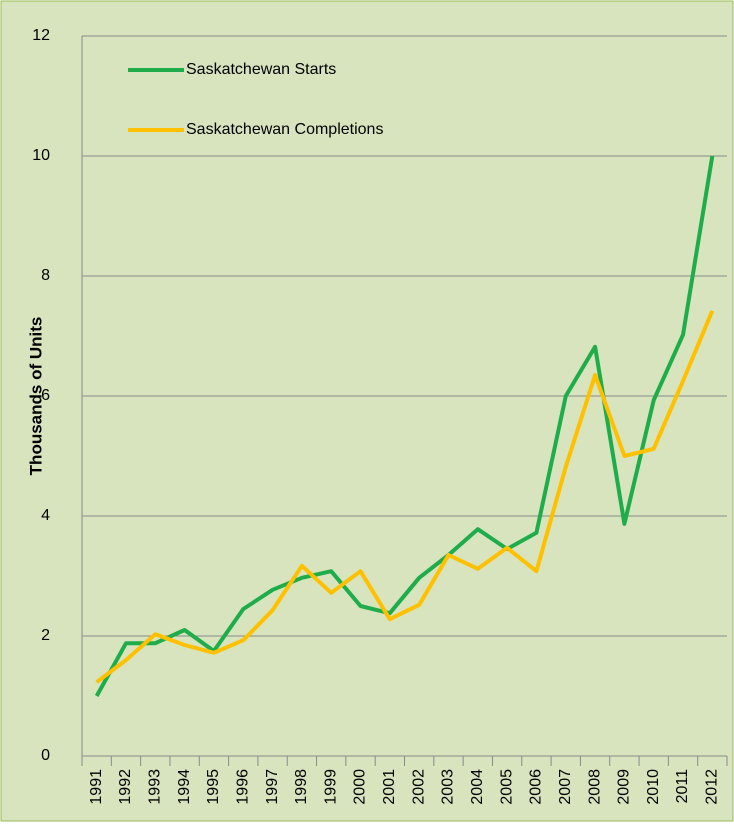 The image size is (734, 827). Describe the element at coordinates (536, 787) in the screenshot. I see `x-tick-label: 2006` at that location.